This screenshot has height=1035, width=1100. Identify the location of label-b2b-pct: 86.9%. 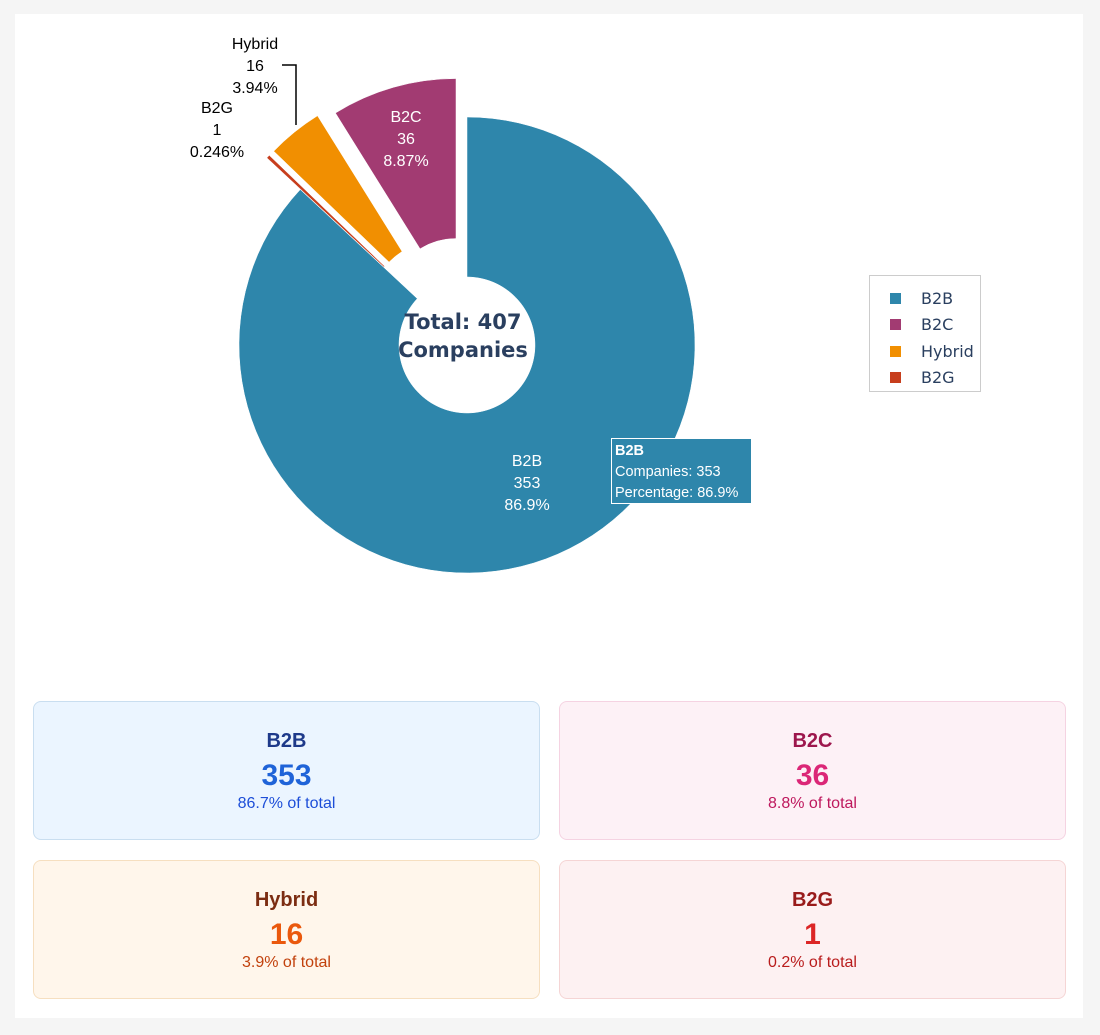
(526, 505).